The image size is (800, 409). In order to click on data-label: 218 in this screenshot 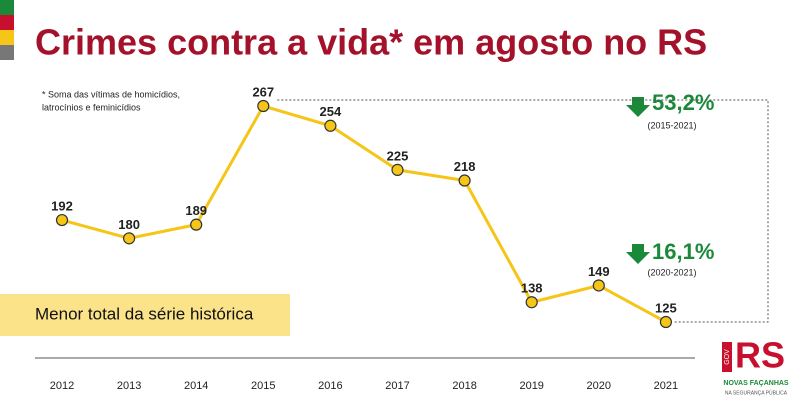, I will do `click(465, 166)`.